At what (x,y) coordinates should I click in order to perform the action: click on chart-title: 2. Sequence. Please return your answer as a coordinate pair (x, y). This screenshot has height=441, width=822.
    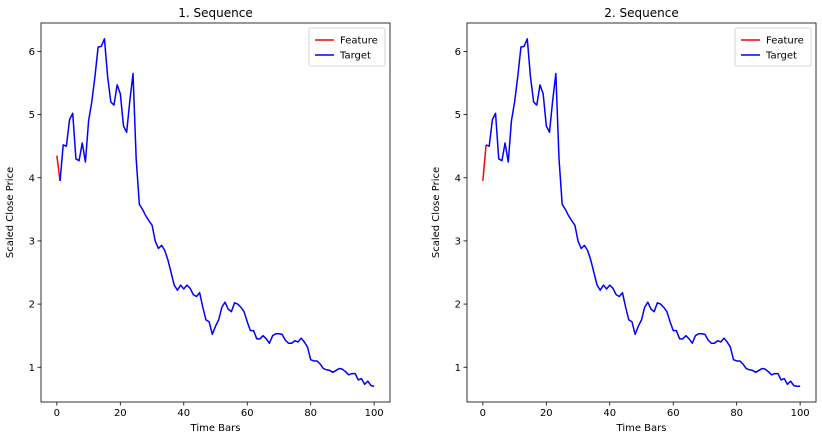
    Looking at the image, I should click on (641, 13).